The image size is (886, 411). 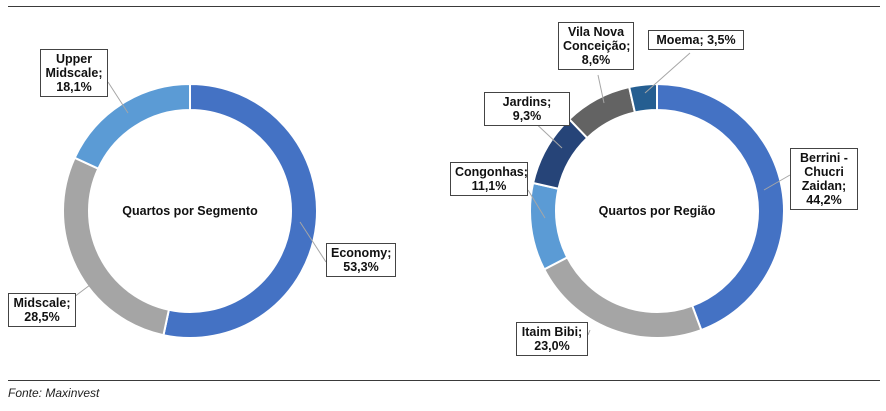 I want to click on label-economy-name: Economy;, so click(x=361, y=253).